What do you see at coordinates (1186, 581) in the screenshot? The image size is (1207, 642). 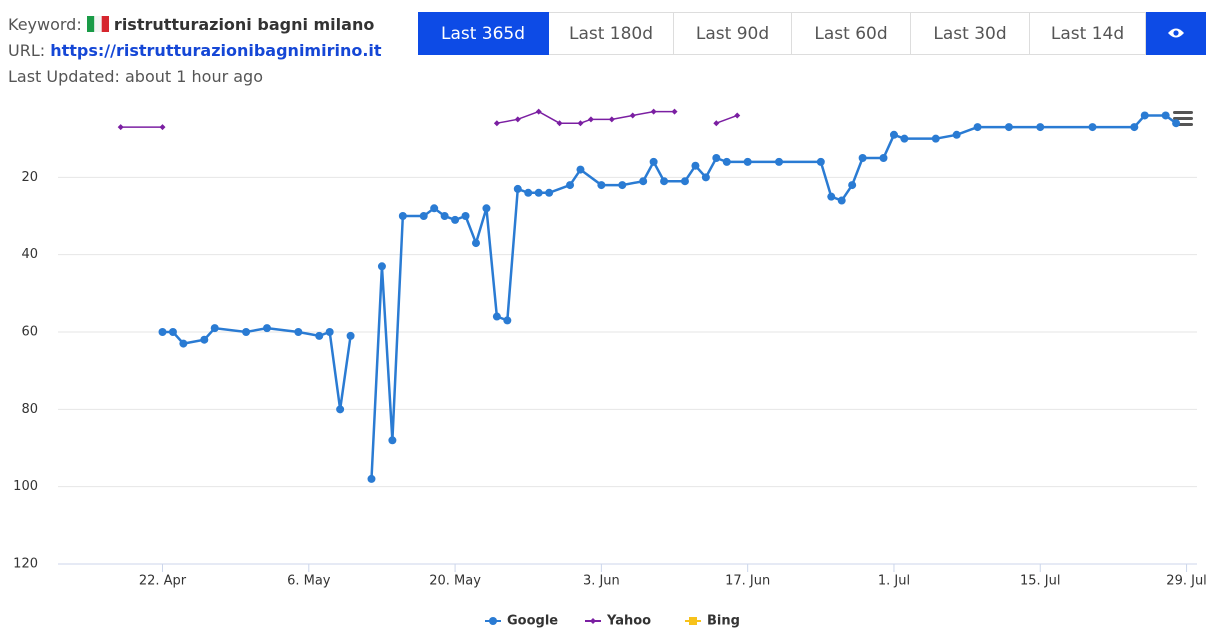 I see `x-tick-label: 29. Jul` at bounding box center [1186, 581].